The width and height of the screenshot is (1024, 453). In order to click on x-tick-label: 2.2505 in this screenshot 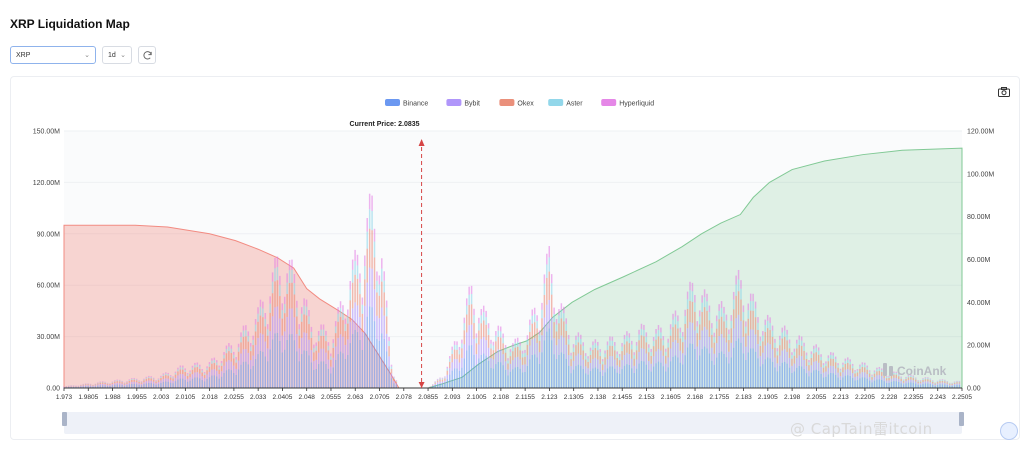, I will do `click(962, 397)`.